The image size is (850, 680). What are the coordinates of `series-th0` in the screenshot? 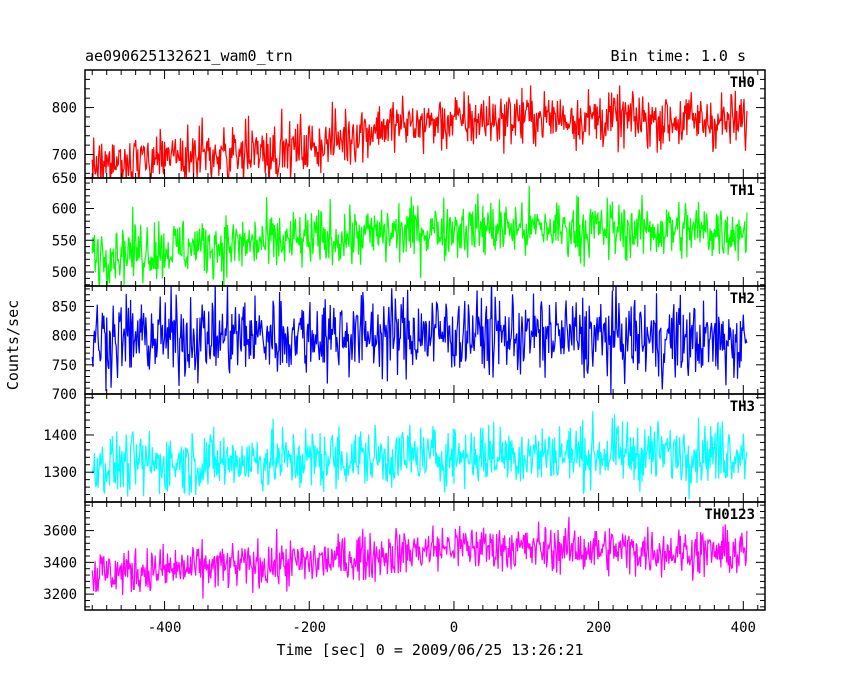 It's located at (419, 131).